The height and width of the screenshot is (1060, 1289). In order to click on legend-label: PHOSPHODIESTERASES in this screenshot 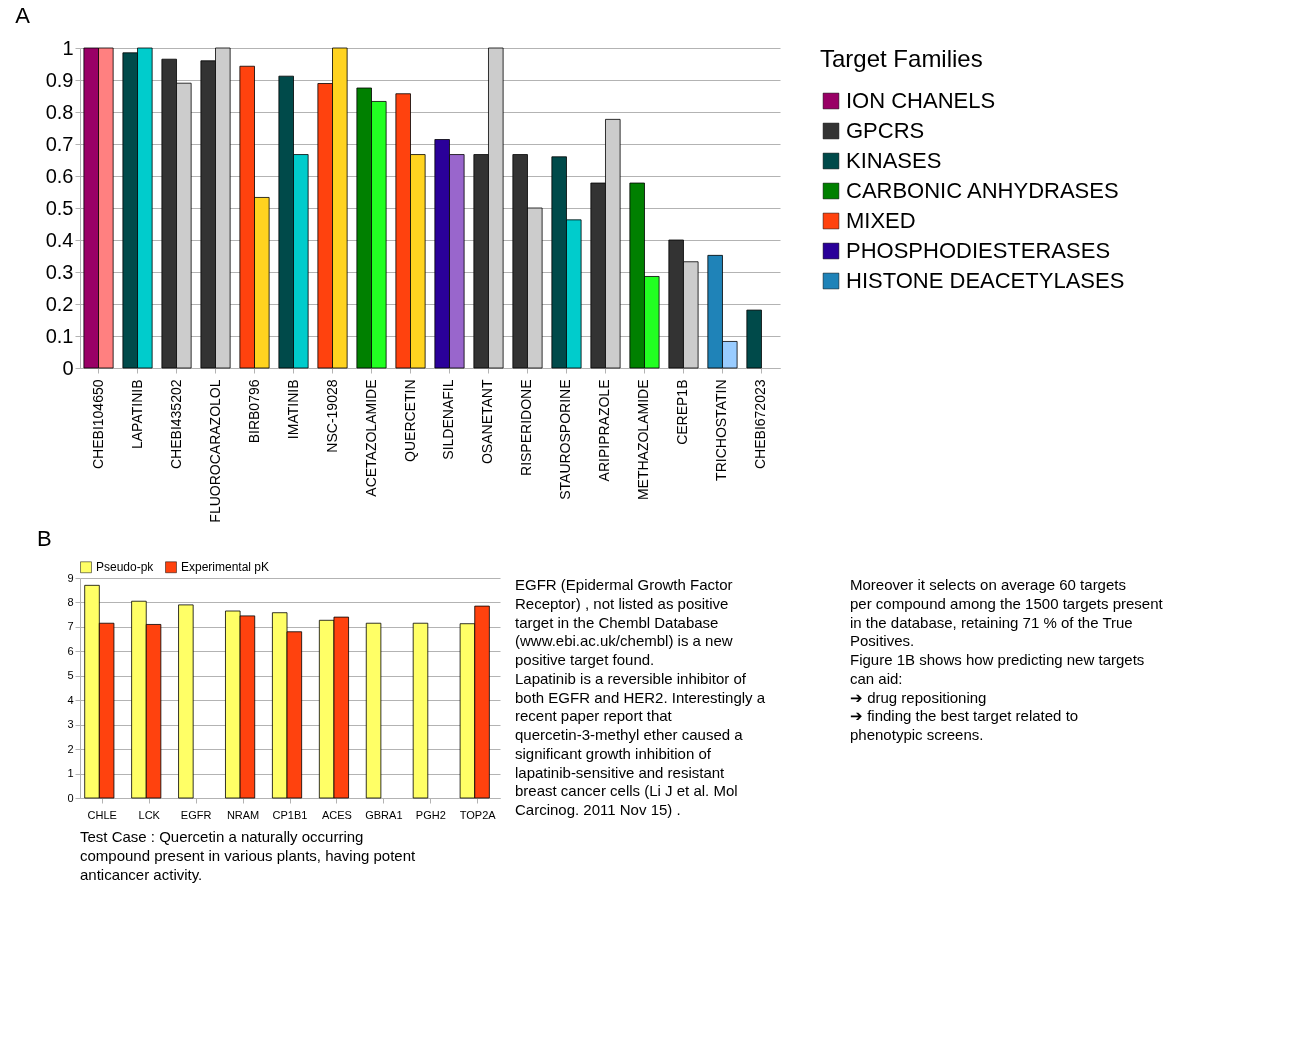, I will do `click(978, 250)`.